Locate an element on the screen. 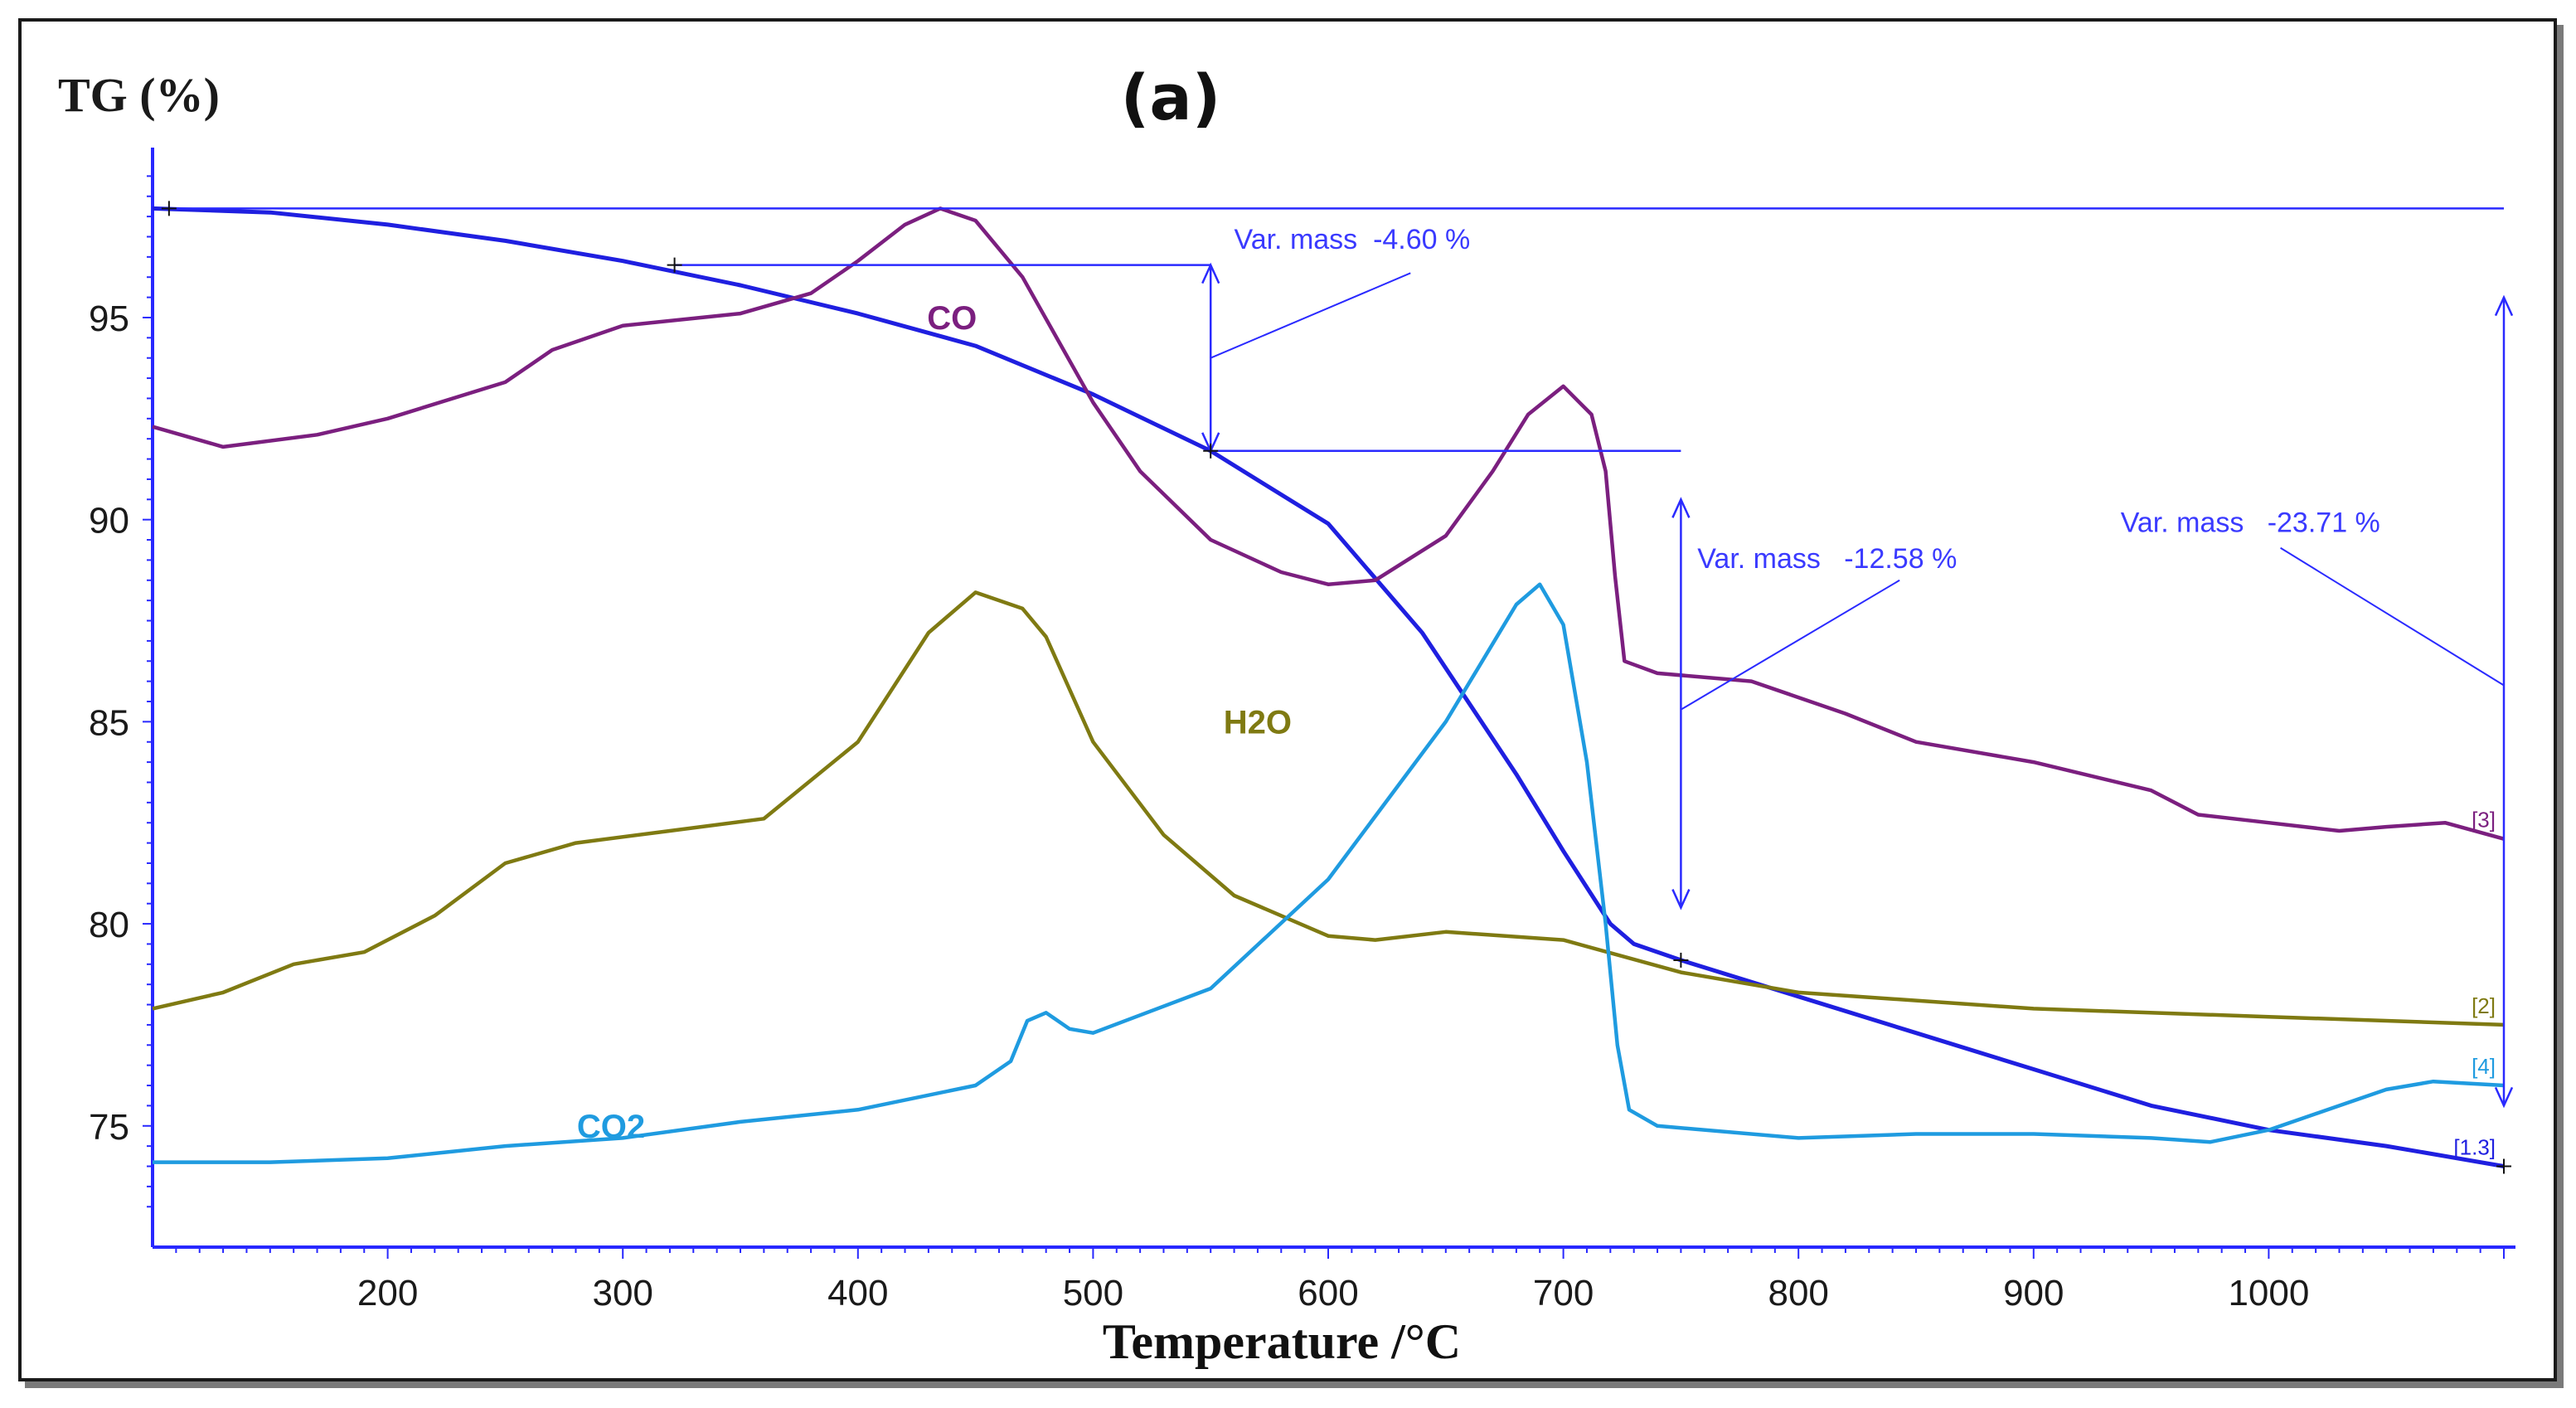 This screenshot has width=2576, height=1408. x-tick-label: 300 is located at coordinates (622, 1293).